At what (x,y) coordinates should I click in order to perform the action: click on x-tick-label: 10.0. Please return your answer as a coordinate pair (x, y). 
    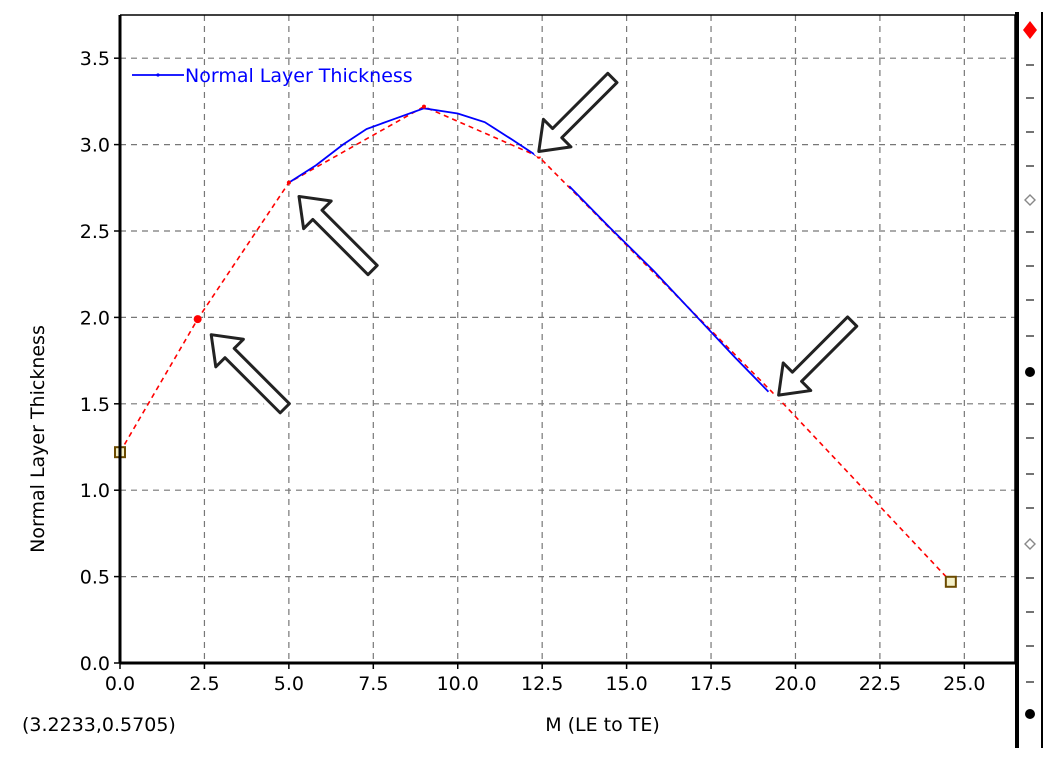
    Looking at the image, I should click on (458, 684).